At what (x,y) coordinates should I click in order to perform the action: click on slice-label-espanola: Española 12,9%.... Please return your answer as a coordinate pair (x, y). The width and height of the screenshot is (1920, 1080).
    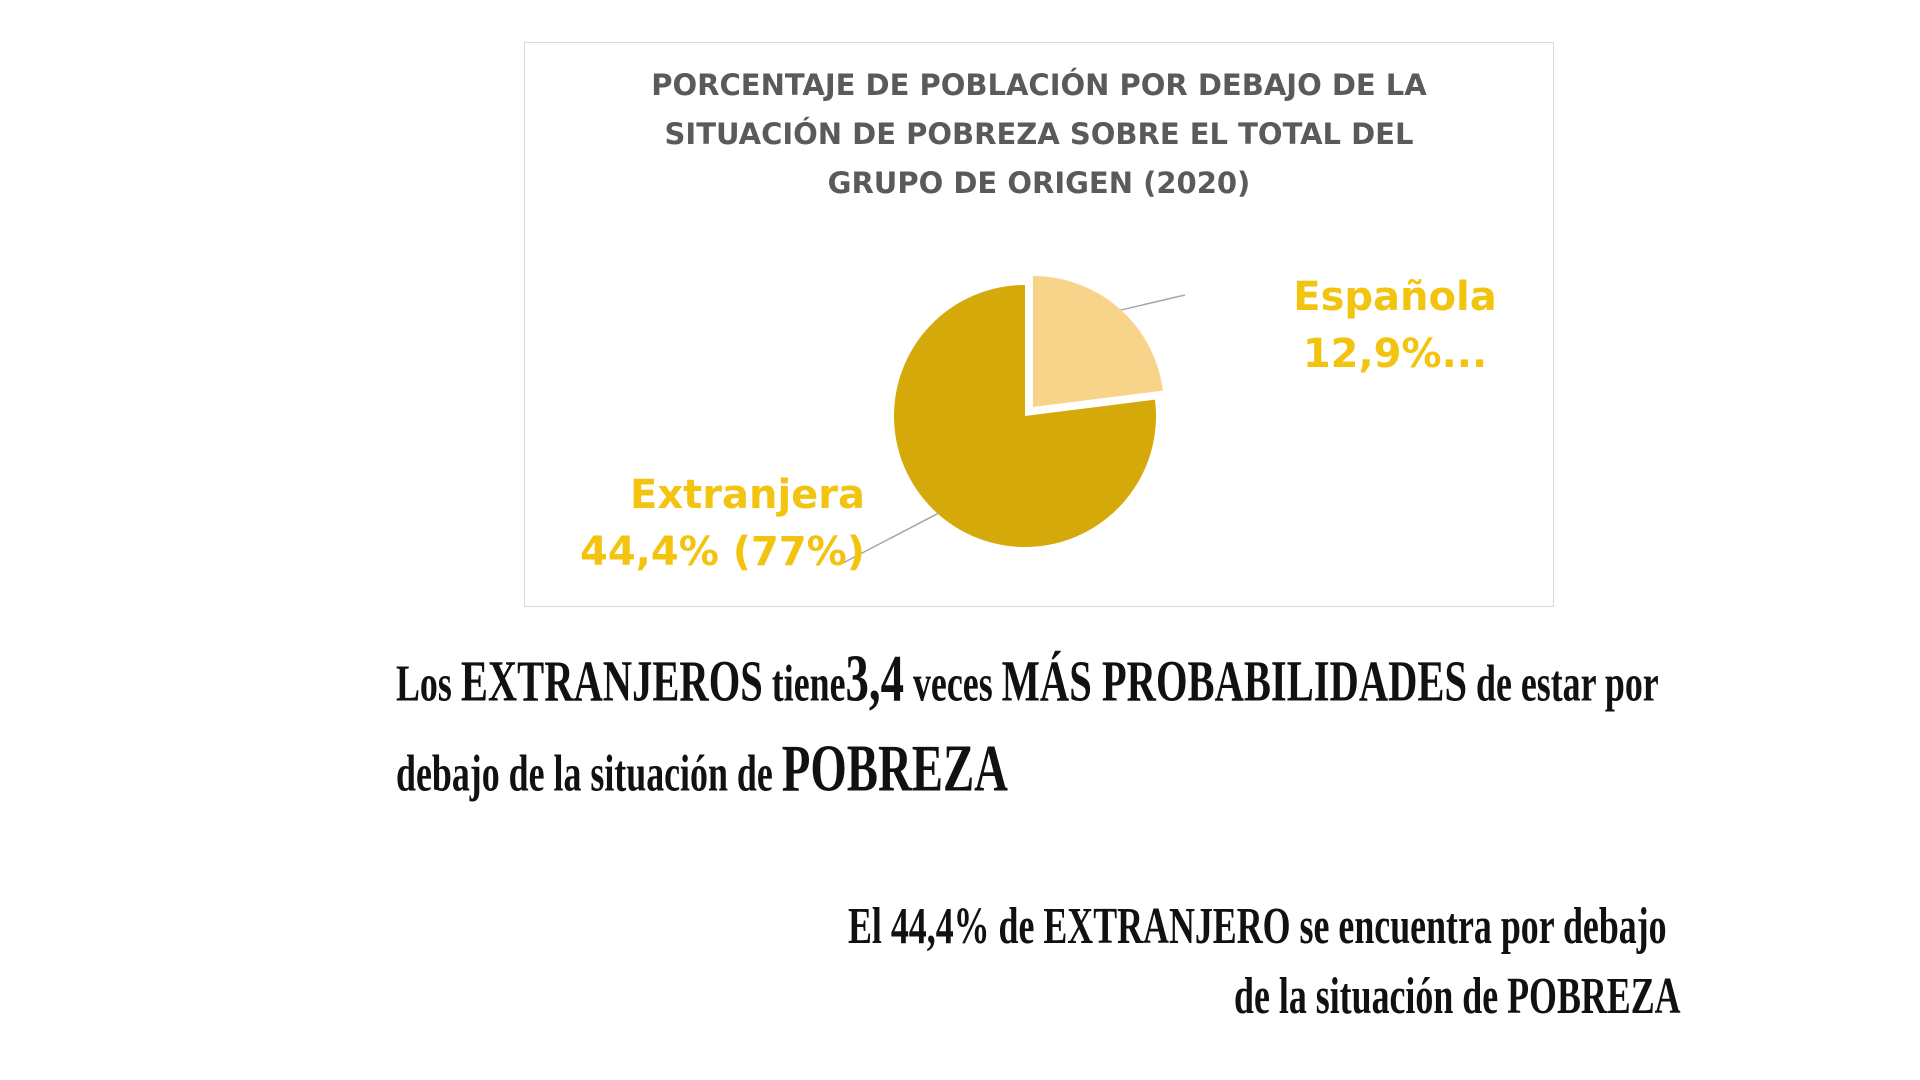
    Looking at the image, I should click on (1395, 326).